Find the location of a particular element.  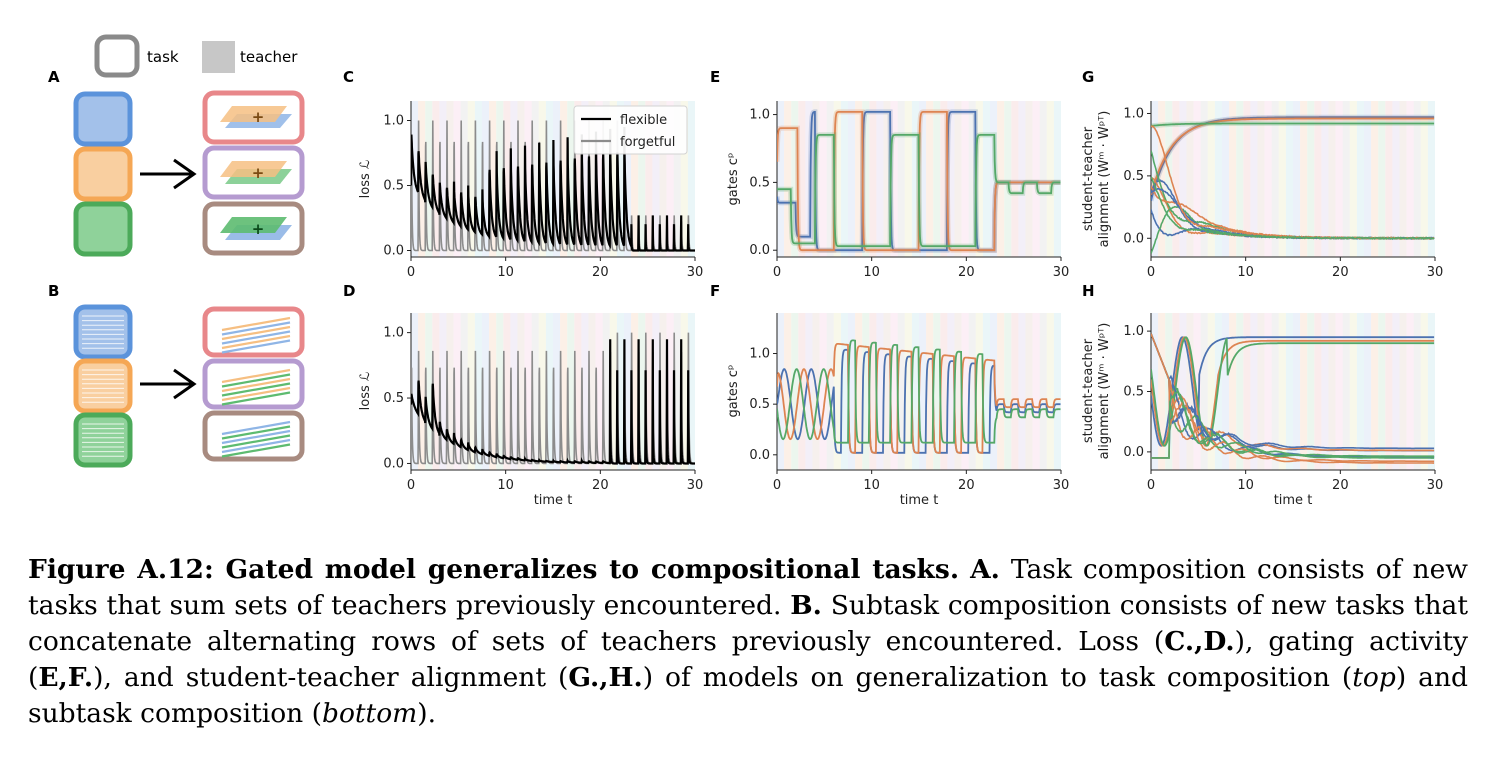

chart-loss-subtask-composition: 0 10 20 30 0.0 0.5 1.0 loss ℒ time t is located at coordinates (530, 410).